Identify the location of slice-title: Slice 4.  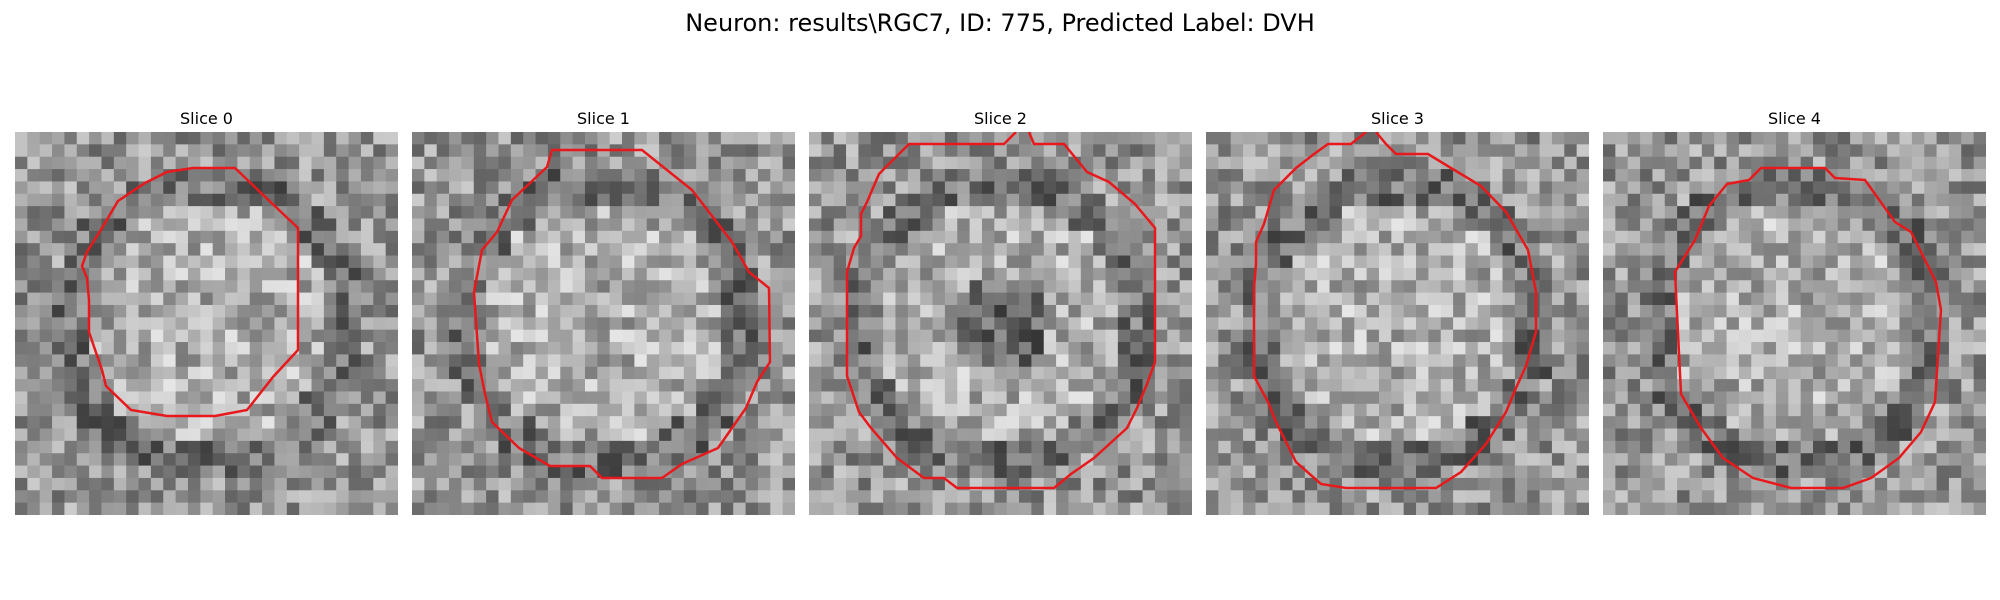
(1794, 118).